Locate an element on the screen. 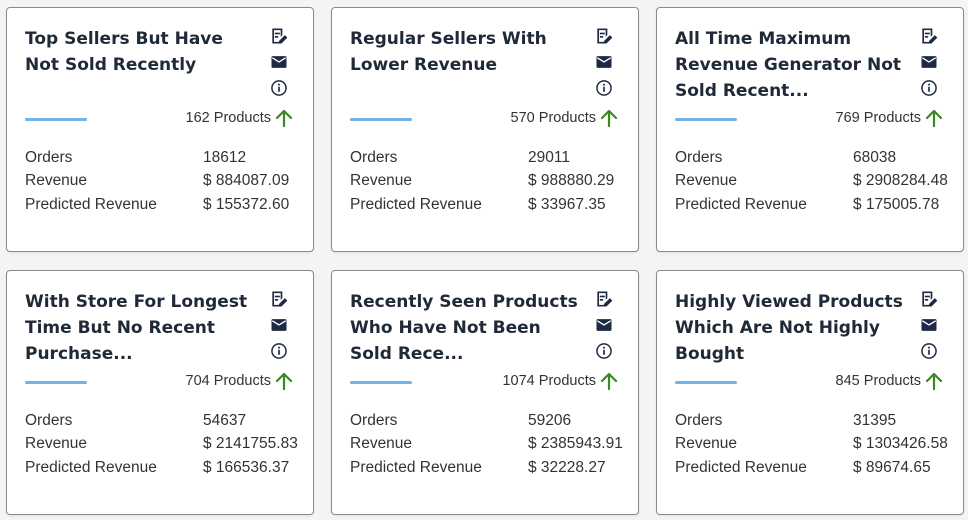  product-count: 769 Products is located at coordinates (889, 118).